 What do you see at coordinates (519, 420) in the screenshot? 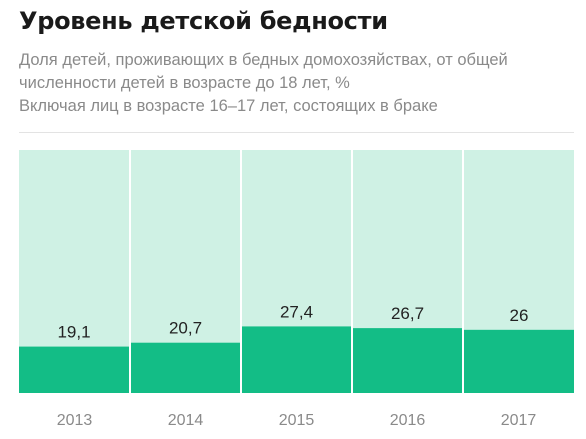
I see `x-tick-label-2017: 2017` at bounding box center [519, 420].